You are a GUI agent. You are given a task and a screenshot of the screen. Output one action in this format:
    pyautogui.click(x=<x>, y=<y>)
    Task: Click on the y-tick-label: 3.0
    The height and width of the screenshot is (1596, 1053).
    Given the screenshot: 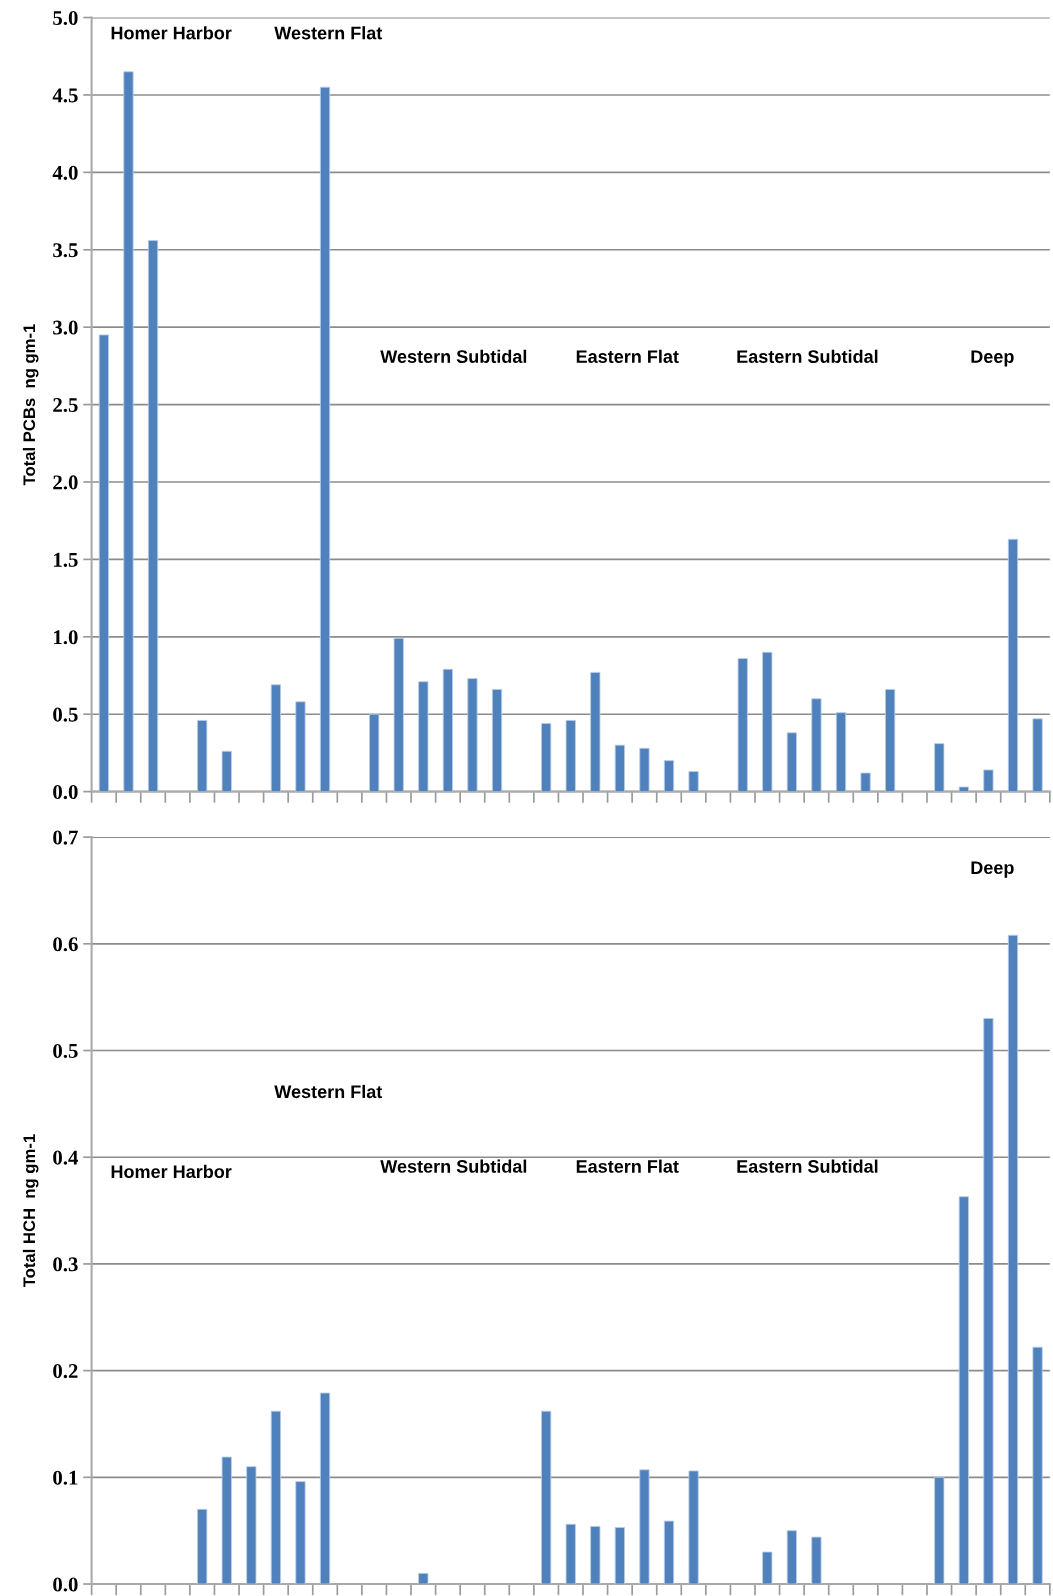 What is the action you would take?
    pyautogui.click(x=65, y=327)
    